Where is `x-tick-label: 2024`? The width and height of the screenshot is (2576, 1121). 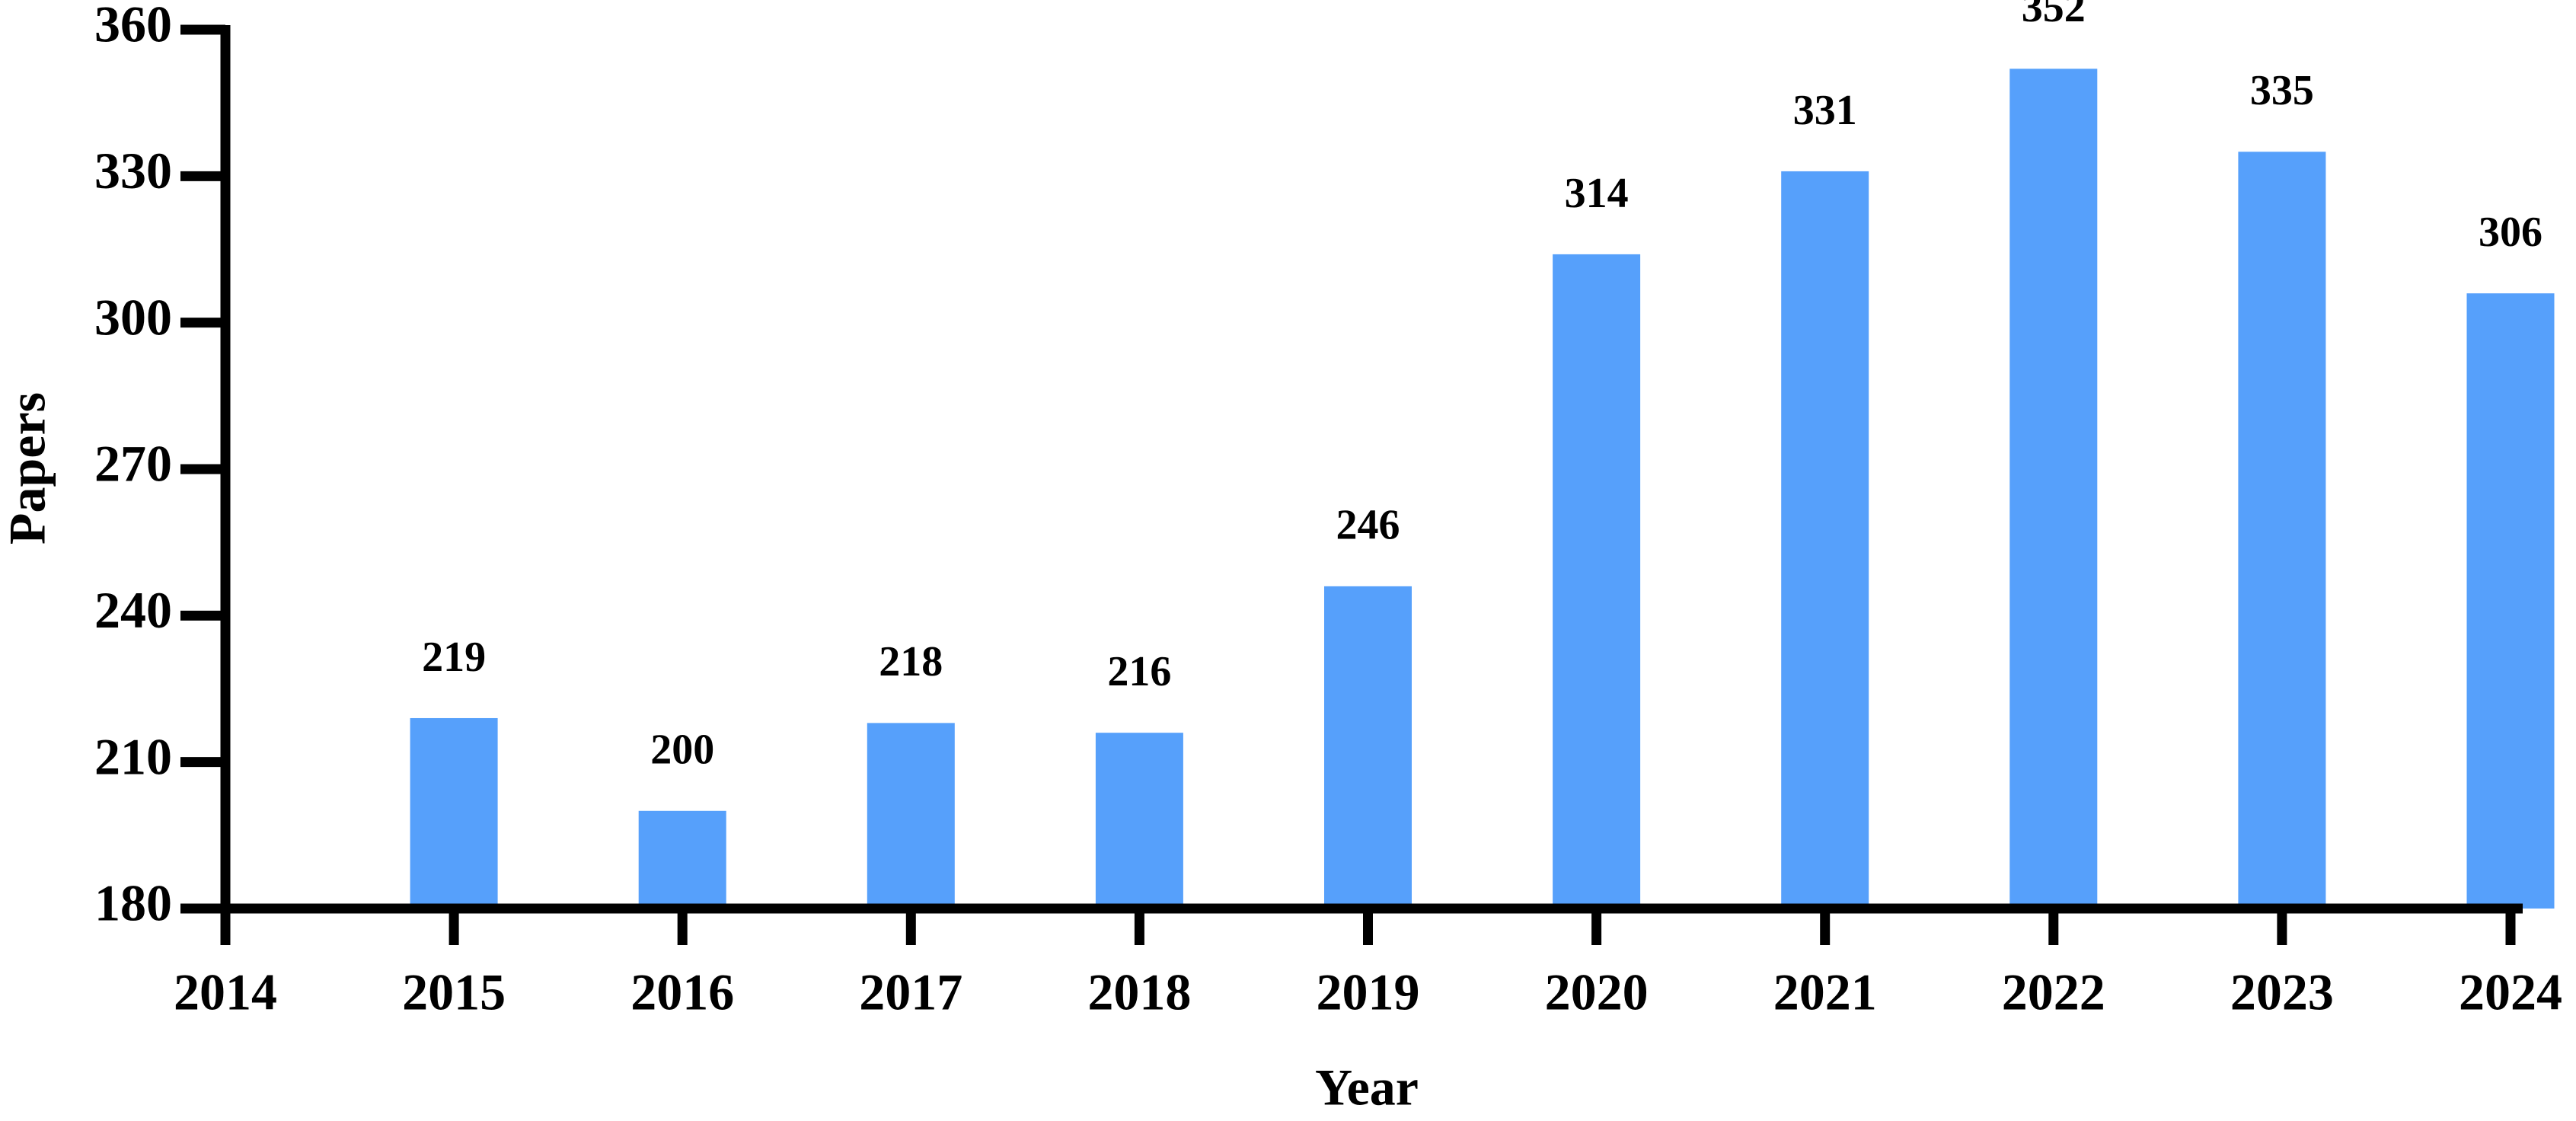 x-tick-label: 2024 is located at coordinates (2510, 992).